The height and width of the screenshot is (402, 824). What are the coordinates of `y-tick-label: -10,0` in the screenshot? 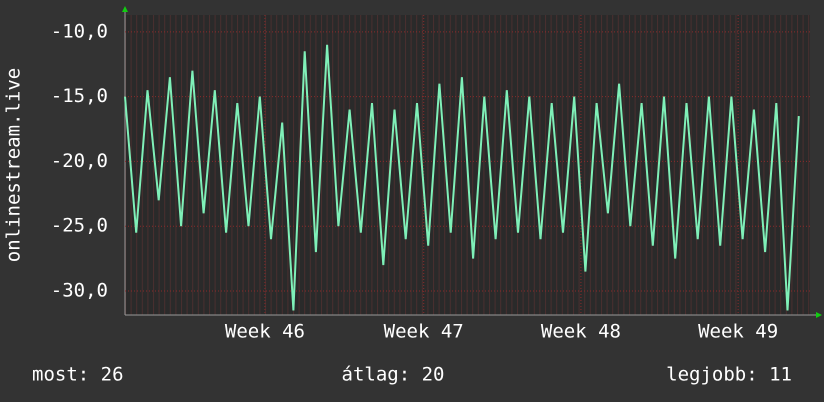 It's located at (79, 31).